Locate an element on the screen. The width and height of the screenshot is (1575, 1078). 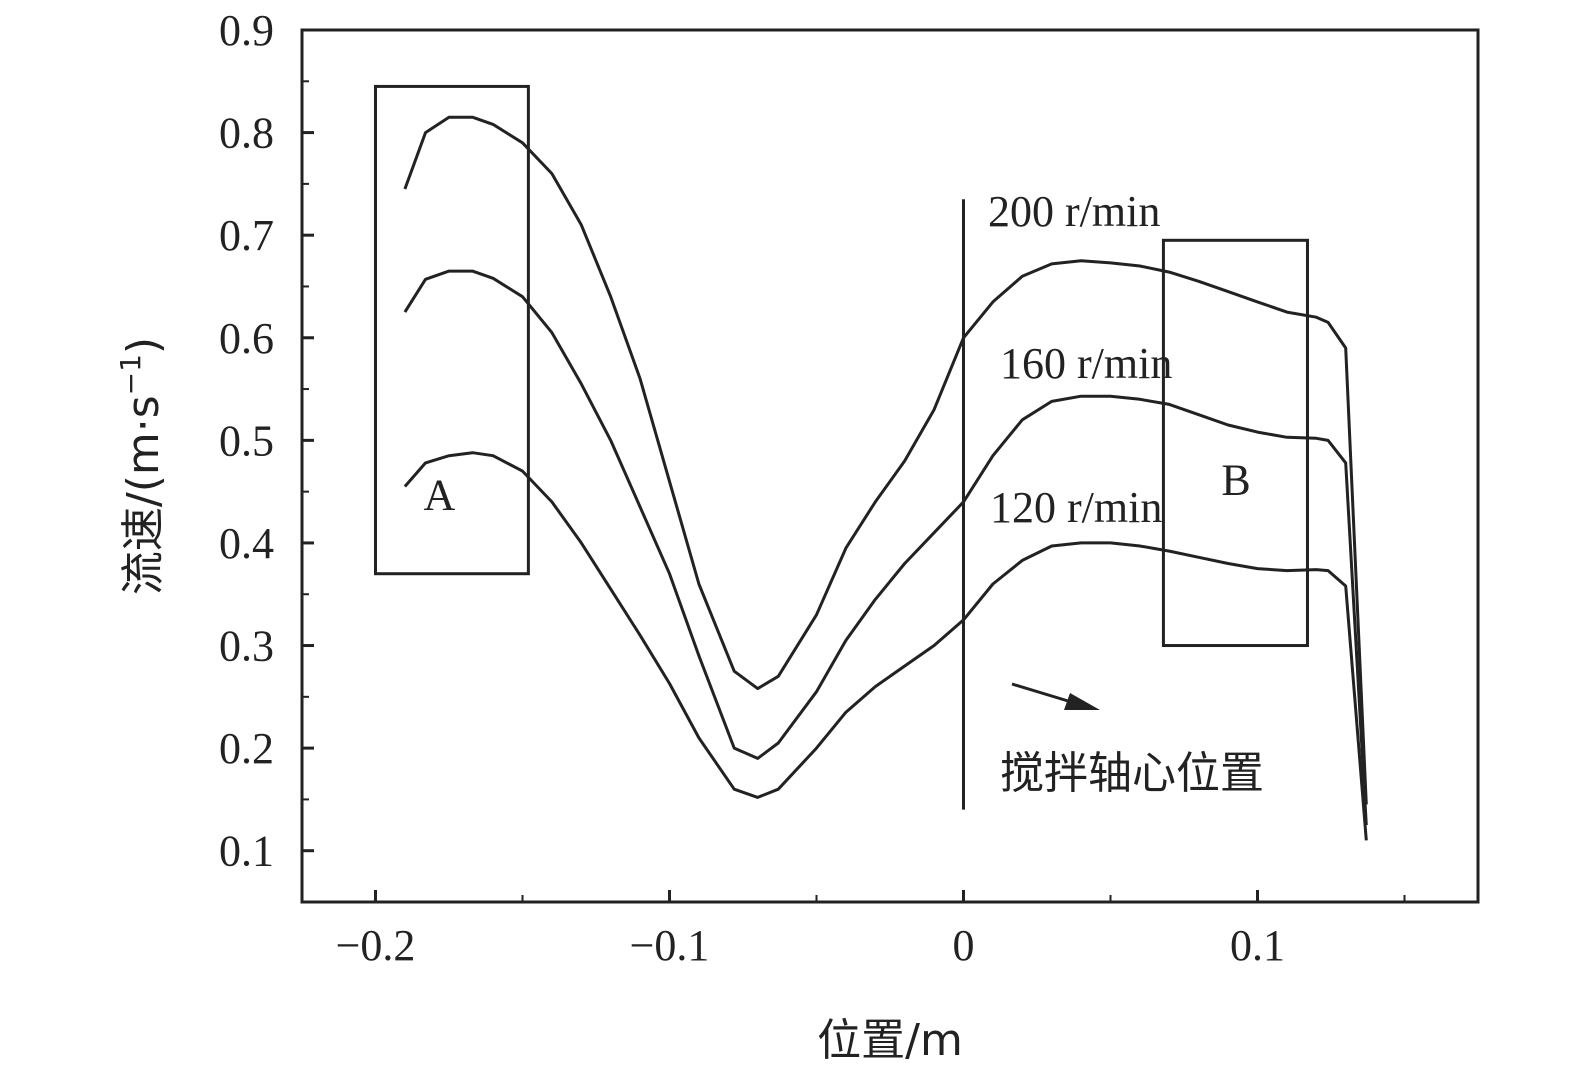
series-label-120: 120 r/min is located at coordinates (1076, 507).